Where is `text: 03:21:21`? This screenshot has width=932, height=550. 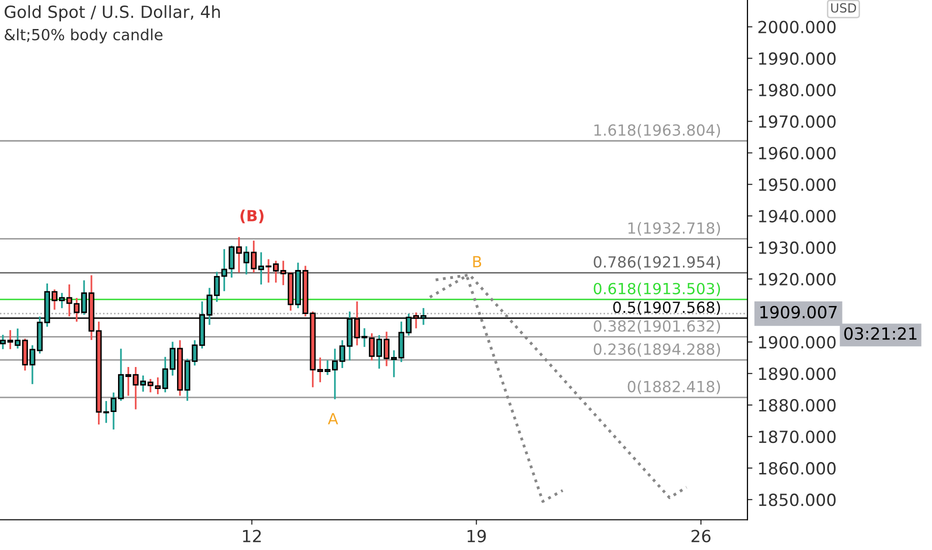
text: 03:21:21 is located at coordinates (880, 333).